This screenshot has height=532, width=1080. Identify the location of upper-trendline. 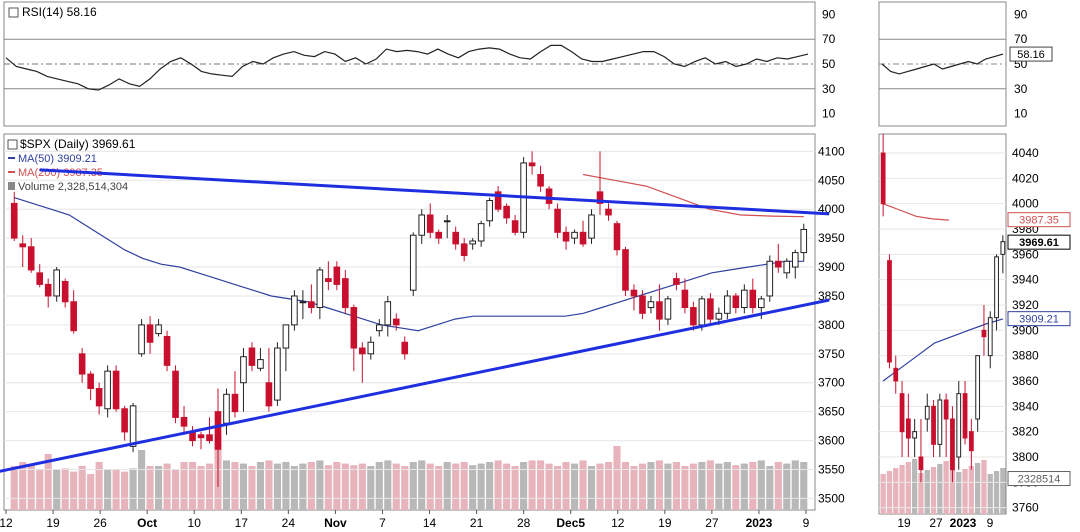
(434, 192).